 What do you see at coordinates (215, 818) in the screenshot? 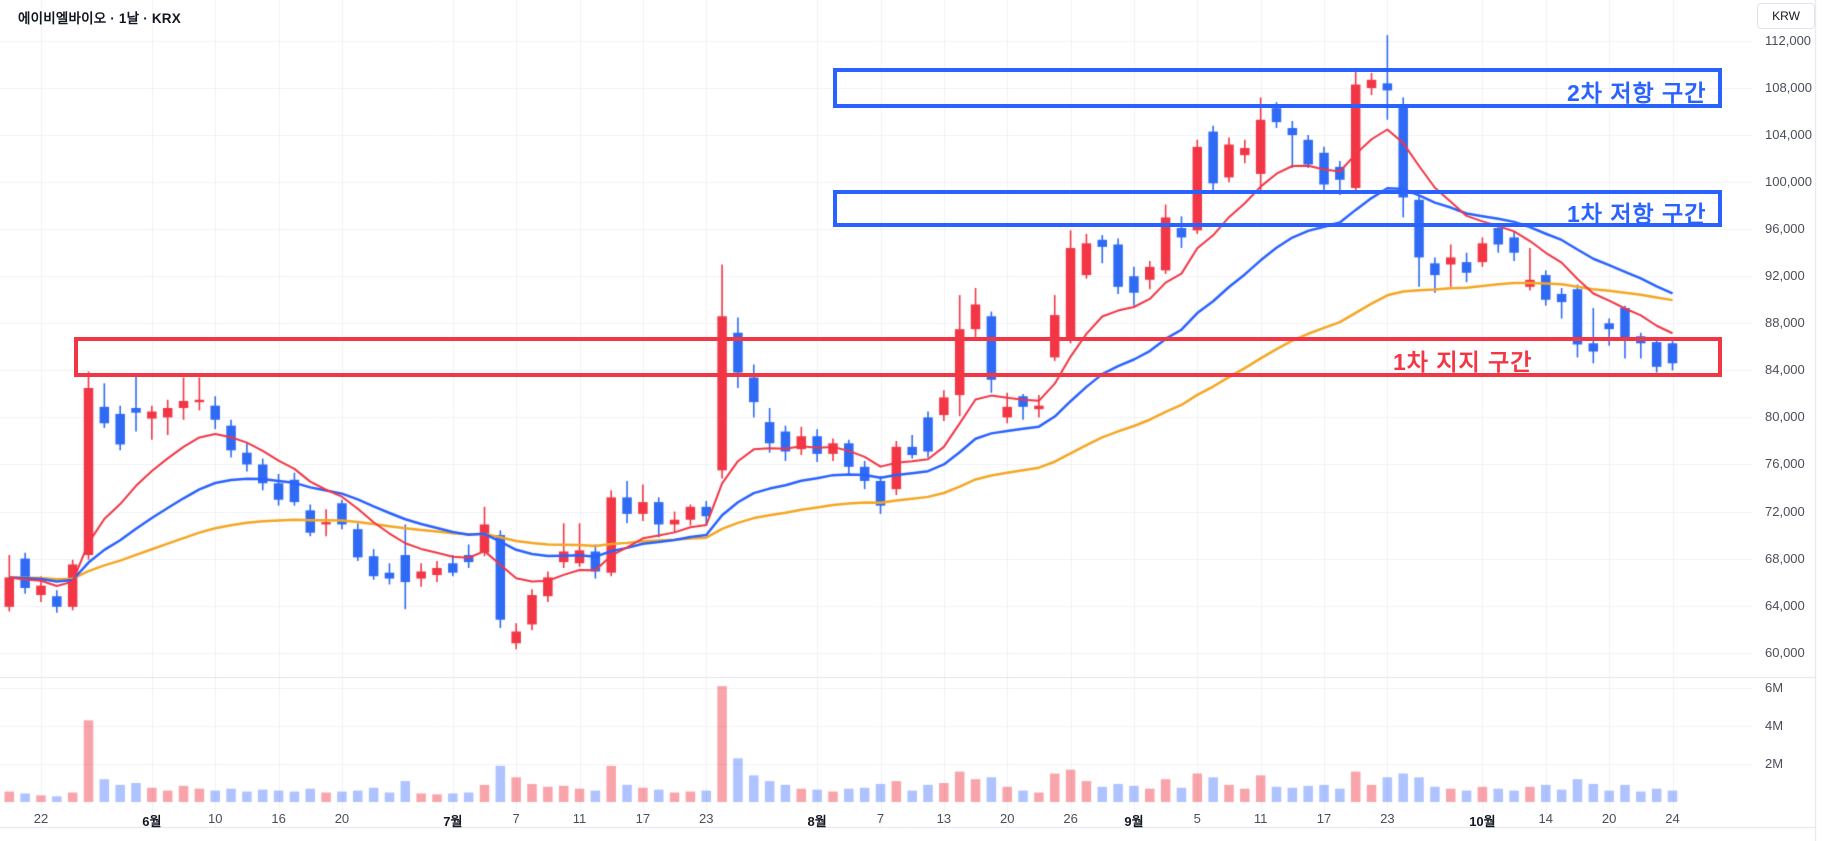
I see `time-tick-label: 10` at bounding box center [215, 818].